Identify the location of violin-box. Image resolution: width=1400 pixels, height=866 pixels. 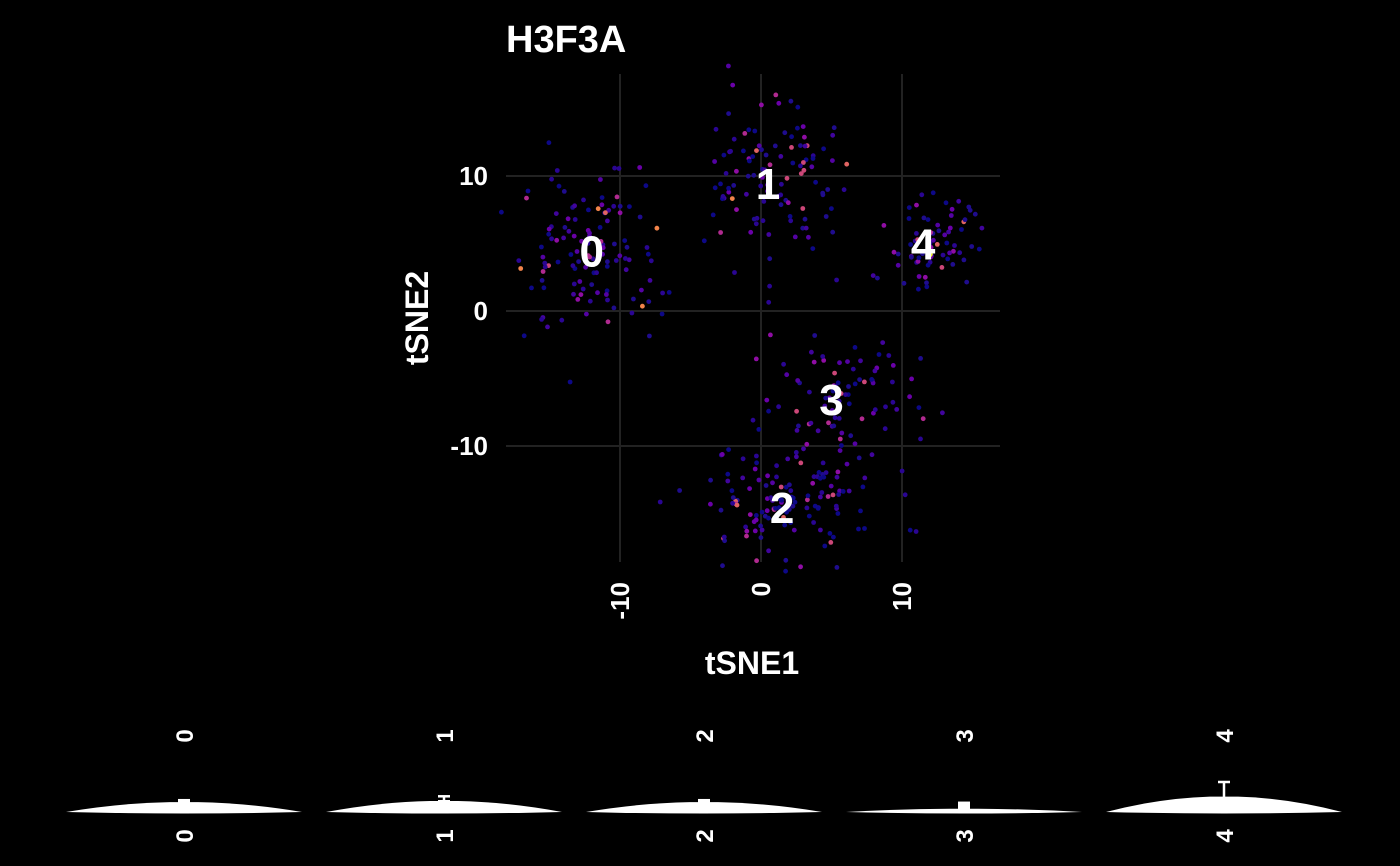
(964, 807).